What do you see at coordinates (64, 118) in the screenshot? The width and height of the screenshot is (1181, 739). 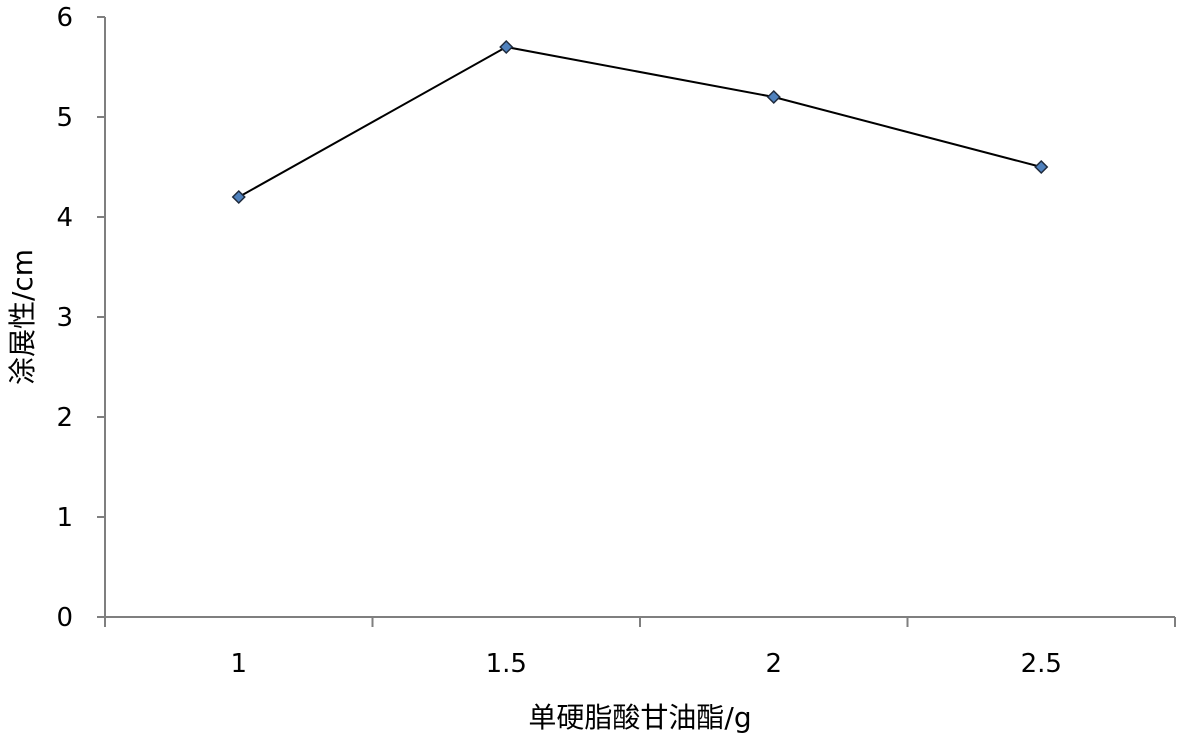 I see `y-tick-label: 5` at bounding box center [64, 118].